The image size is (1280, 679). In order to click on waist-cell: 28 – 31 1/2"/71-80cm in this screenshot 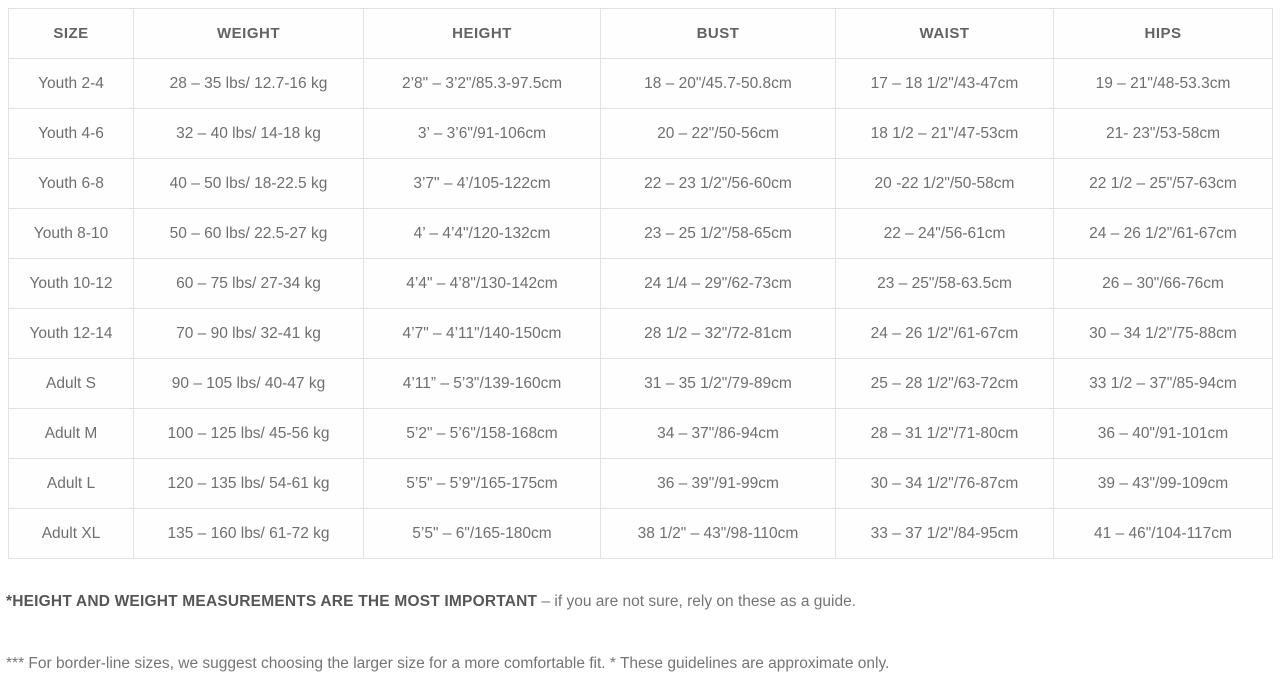, I will do `click(944, 433)`.